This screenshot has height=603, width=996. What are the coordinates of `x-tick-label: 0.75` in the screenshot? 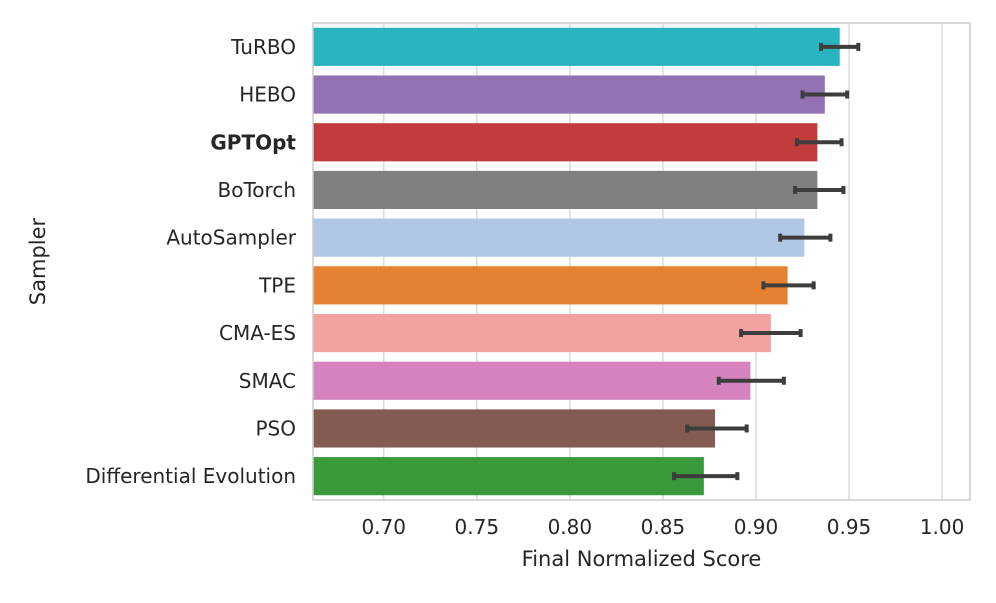 It's located at (477, 527).